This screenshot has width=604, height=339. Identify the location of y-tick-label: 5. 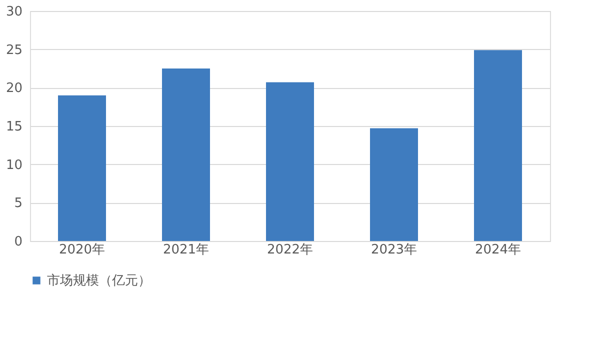
(18, 204).